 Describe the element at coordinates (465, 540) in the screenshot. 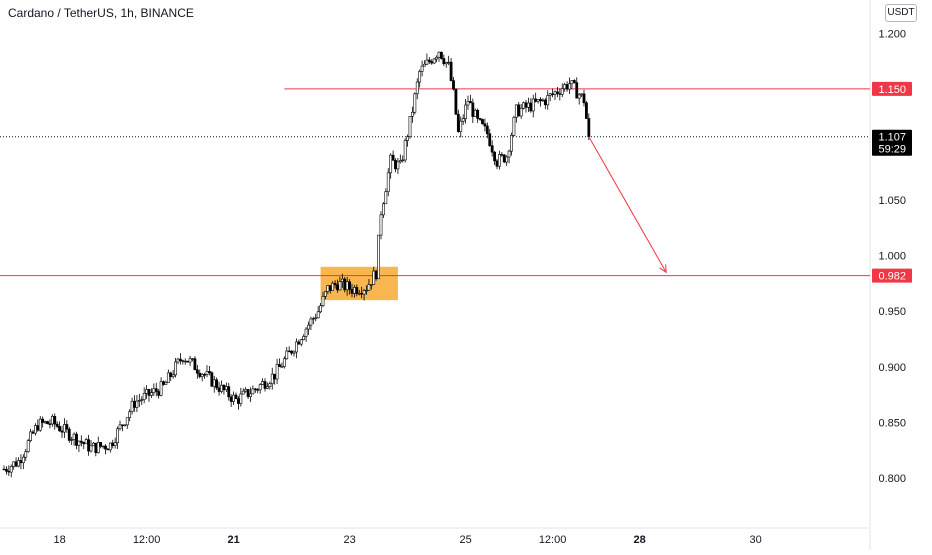

I see `time-tick-label: 25` at that location.